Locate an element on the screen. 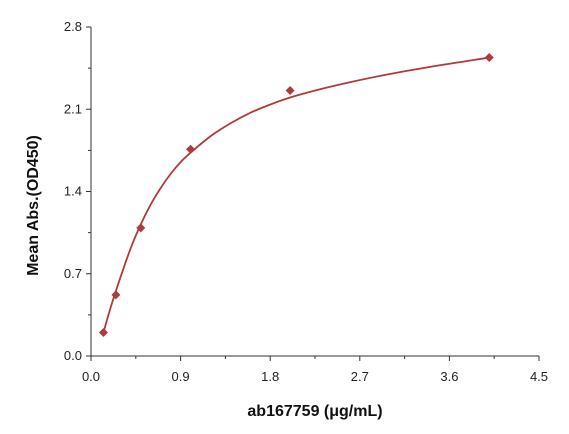  x-tick-label: 0.9 is located at coordinates (181, 376).